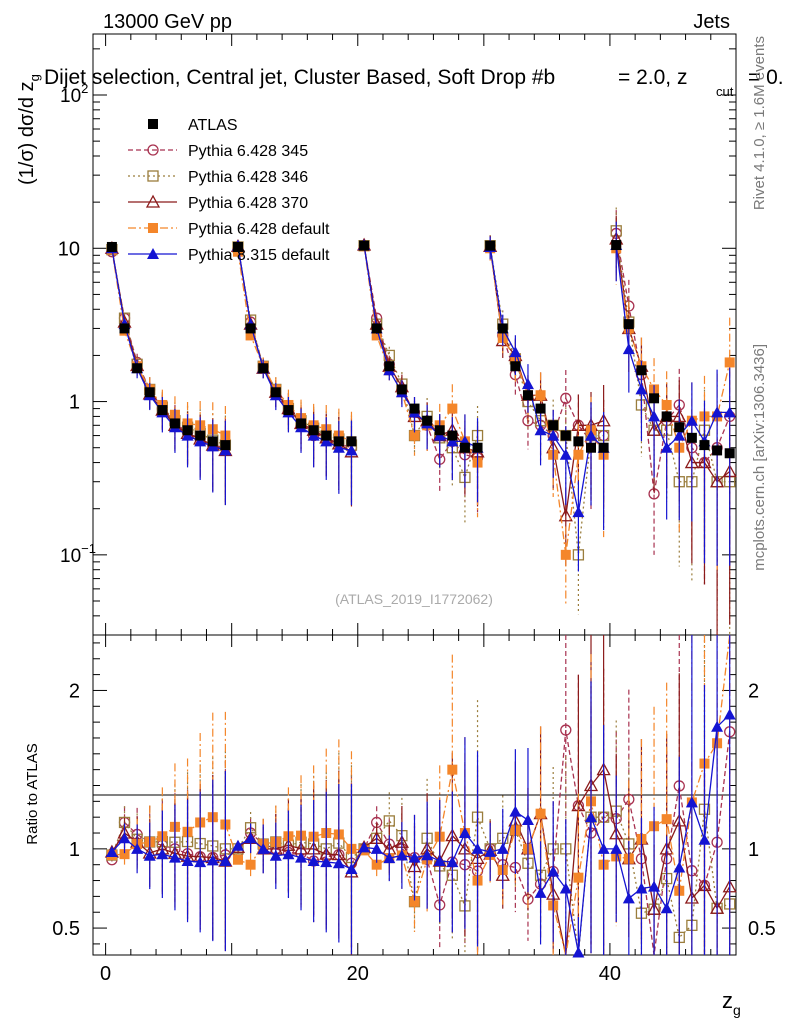  What do you see at coordinates (153, 228) in the screenshot?
I see `legend-marker` at bounding box center [153, 228].